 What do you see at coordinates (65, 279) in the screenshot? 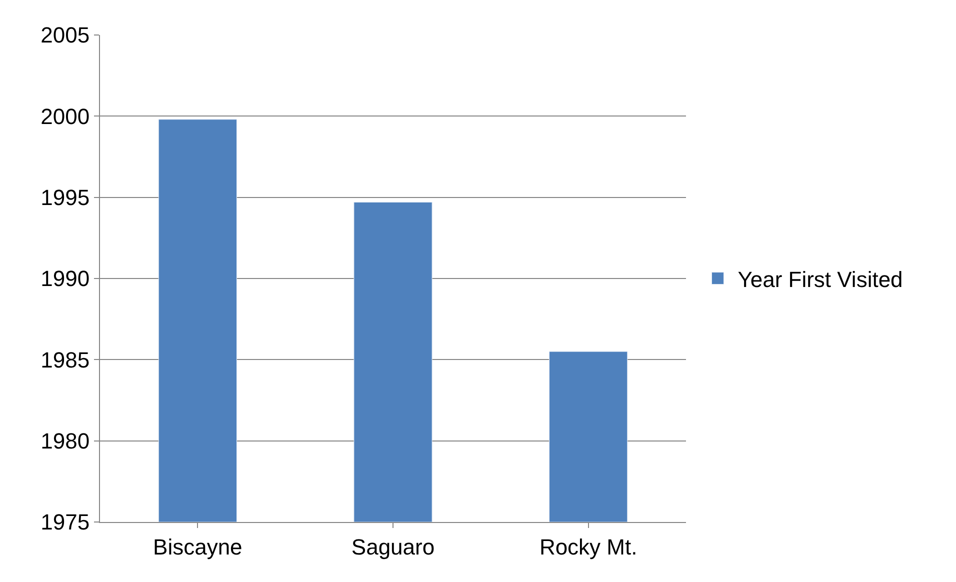
I see `y-tick-label: 1990` at bounding box center [65, 279].